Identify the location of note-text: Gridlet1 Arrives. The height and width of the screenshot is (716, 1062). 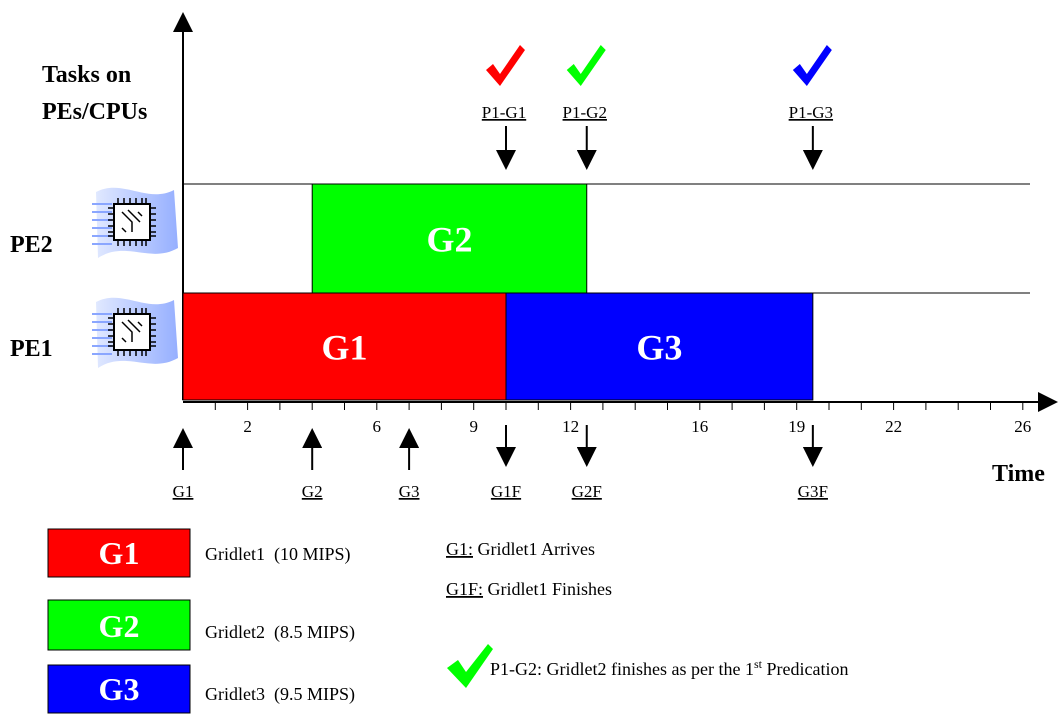
(534, 549).